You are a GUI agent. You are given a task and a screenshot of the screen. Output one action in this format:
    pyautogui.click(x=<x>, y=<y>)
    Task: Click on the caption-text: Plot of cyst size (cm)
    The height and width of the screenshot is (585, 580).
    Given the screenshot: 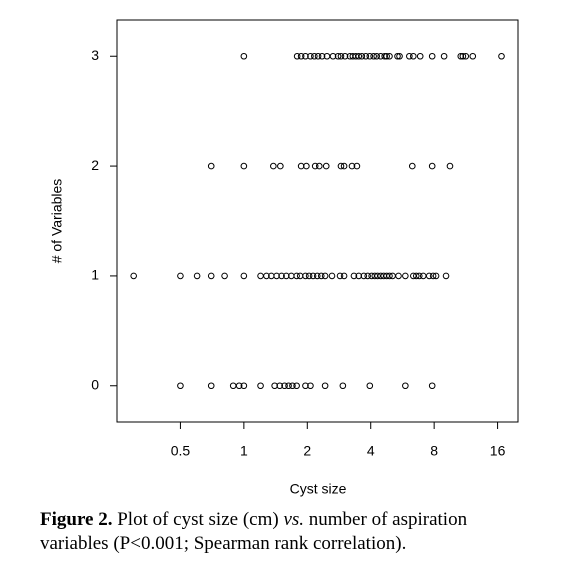 What is the action you would take?
    pyautogui.click(x=198, y=519)
    